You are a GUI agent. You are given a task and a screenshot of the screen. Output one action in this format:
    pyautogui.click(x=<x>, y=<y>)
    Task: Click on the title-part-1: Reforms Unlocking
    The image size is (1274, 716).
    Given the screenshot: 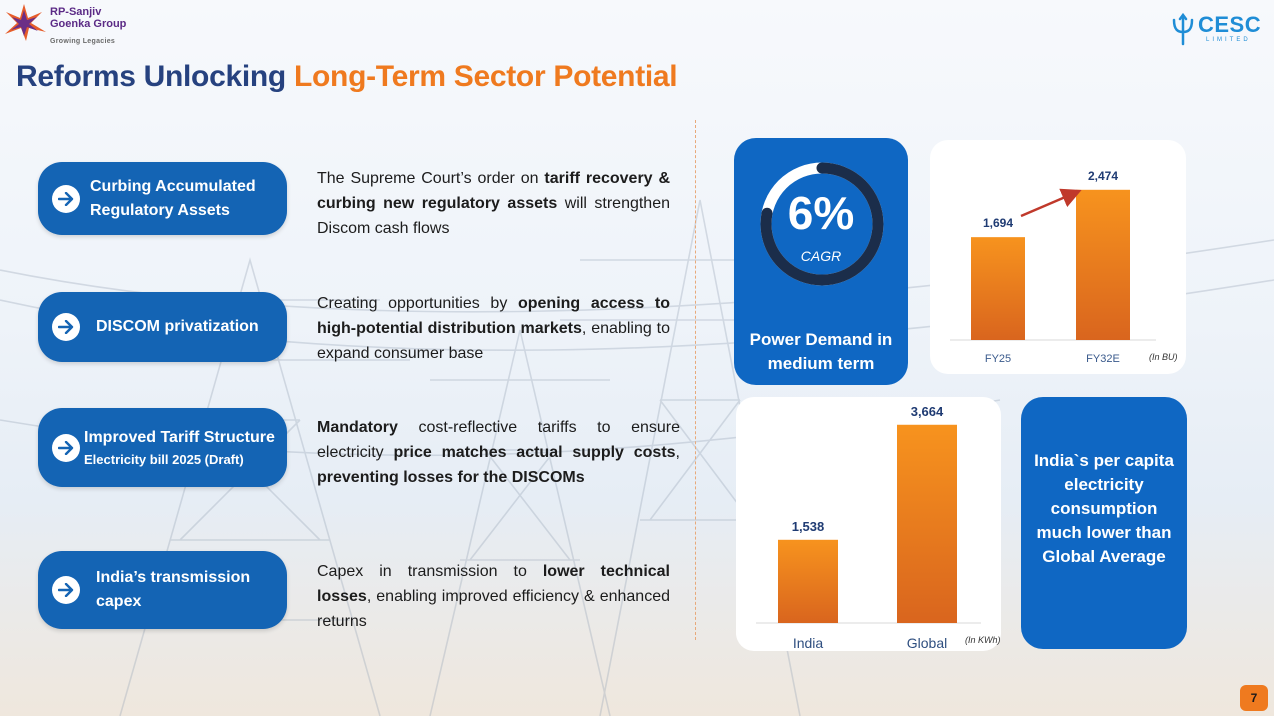 What is the action you would take?
    pyautogui.click(x=151, y=76)
    